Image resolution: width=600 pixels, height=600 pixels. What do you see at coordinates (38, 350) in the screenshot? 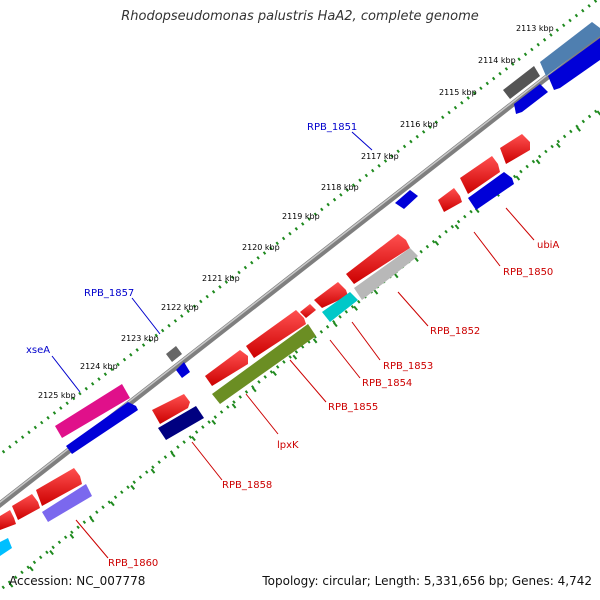
I see `gene-label-xsea: xseA` at bounding box center [38, 350].